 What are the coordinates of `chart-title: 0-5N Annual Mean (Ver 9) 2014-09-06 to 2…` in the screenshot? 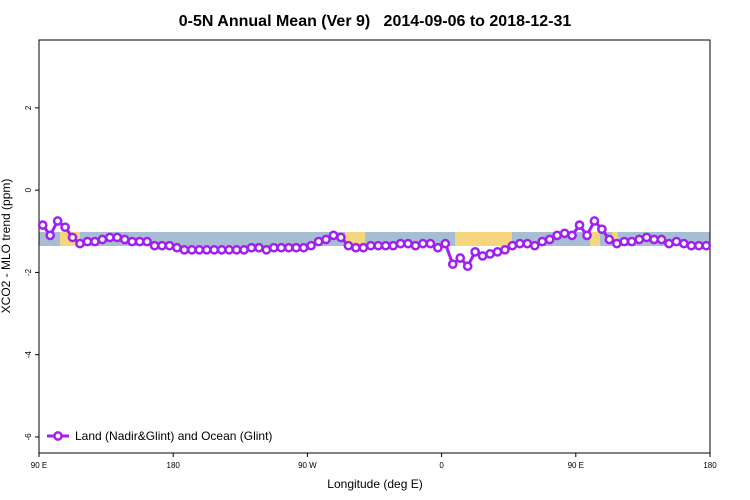 It's located at (375, 21).